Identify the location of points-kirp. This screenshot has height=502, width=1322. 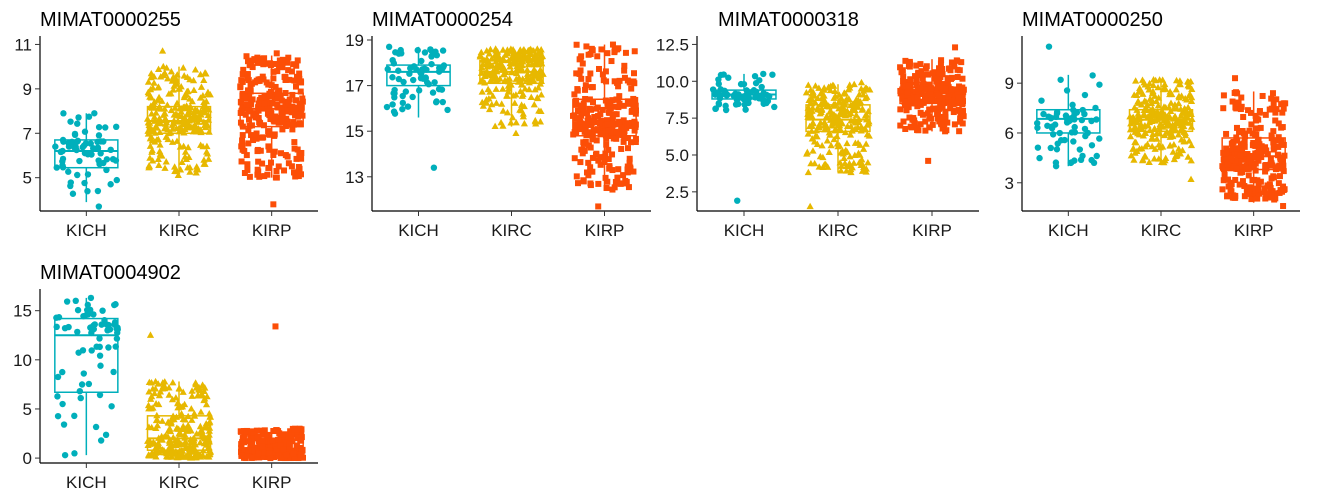
(1254, 142).